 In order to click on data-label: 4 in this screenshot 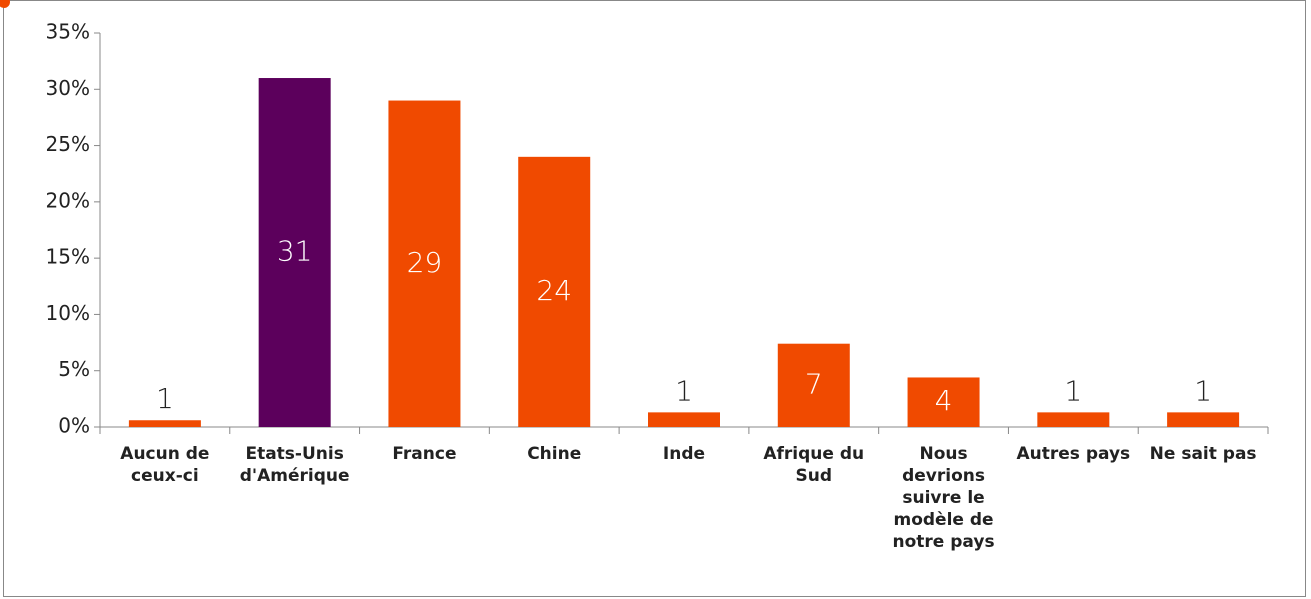, I will do `click(944, 400)`.